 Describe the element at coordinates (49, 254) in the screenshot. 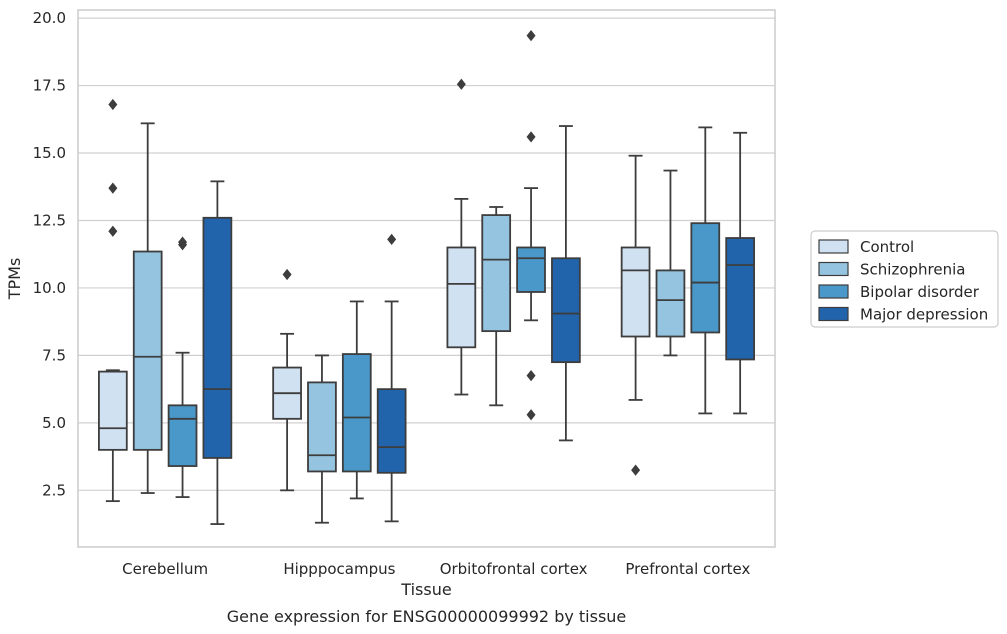

I see `y-tick-labels: 2.5 5.0 7.5 10.0 12.5 15.0 17.5 20.0` at that location.